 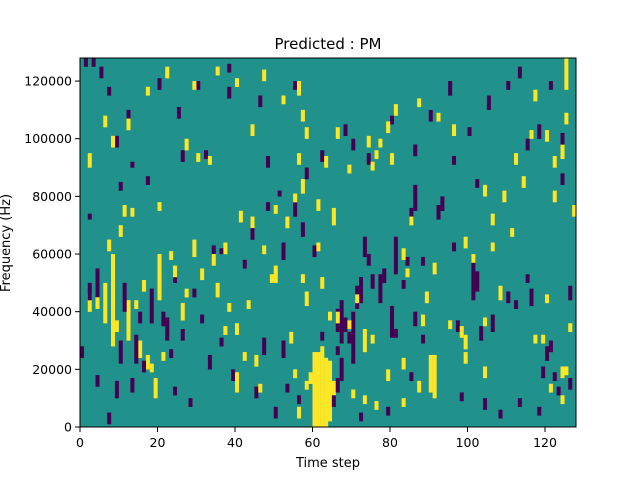 I want to click on x-tick-label: 20, so click(x=158, y=442).